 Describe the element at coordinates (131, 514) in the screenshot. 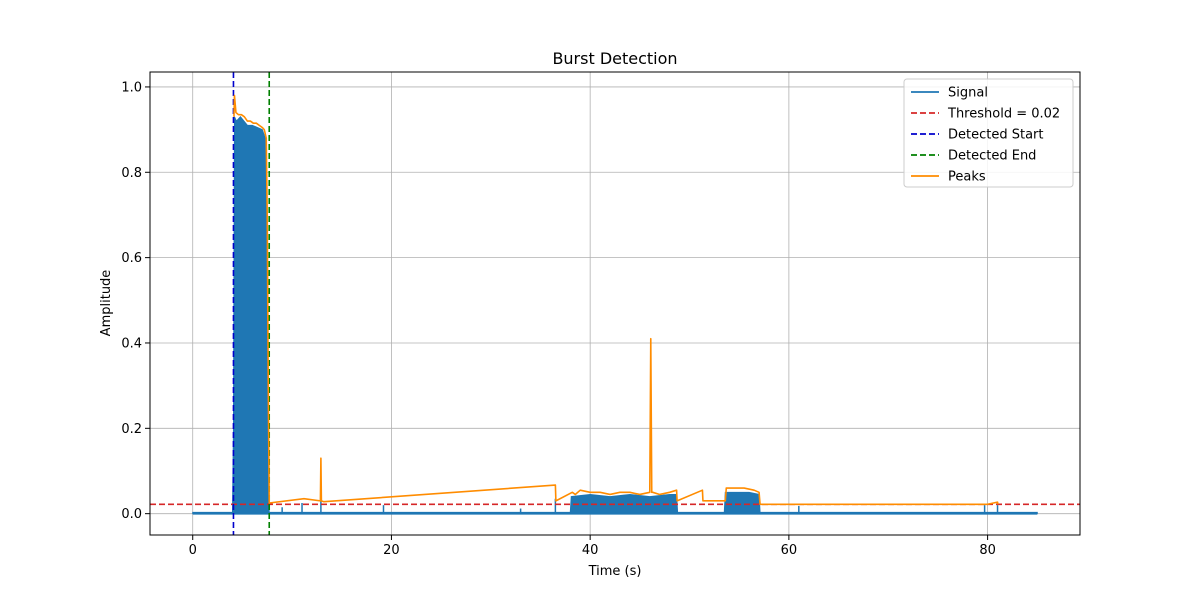

I see `y-tick-label: 0.0` at that location.